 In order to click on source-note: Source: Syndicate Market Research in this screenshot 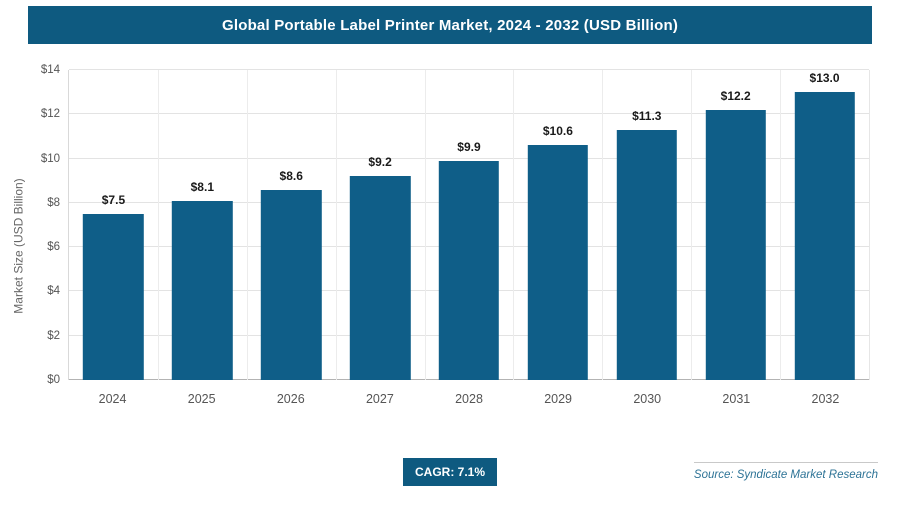, I will do `click(785, 471)`.